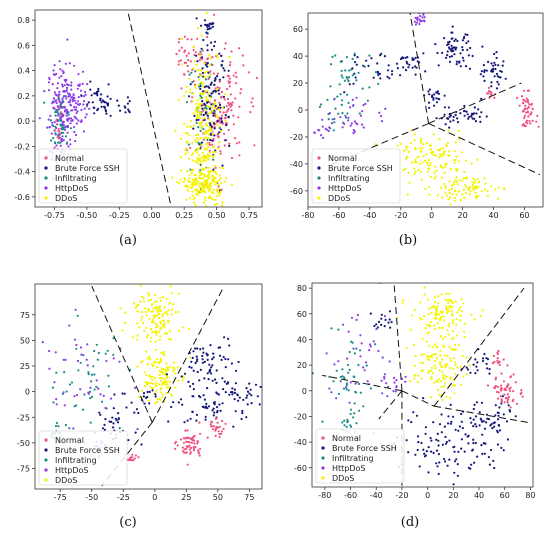  What do you see at coordinates (69, 440) in the screenshot?
I see `legend-label: Normal` at bounding box center [69, 440].